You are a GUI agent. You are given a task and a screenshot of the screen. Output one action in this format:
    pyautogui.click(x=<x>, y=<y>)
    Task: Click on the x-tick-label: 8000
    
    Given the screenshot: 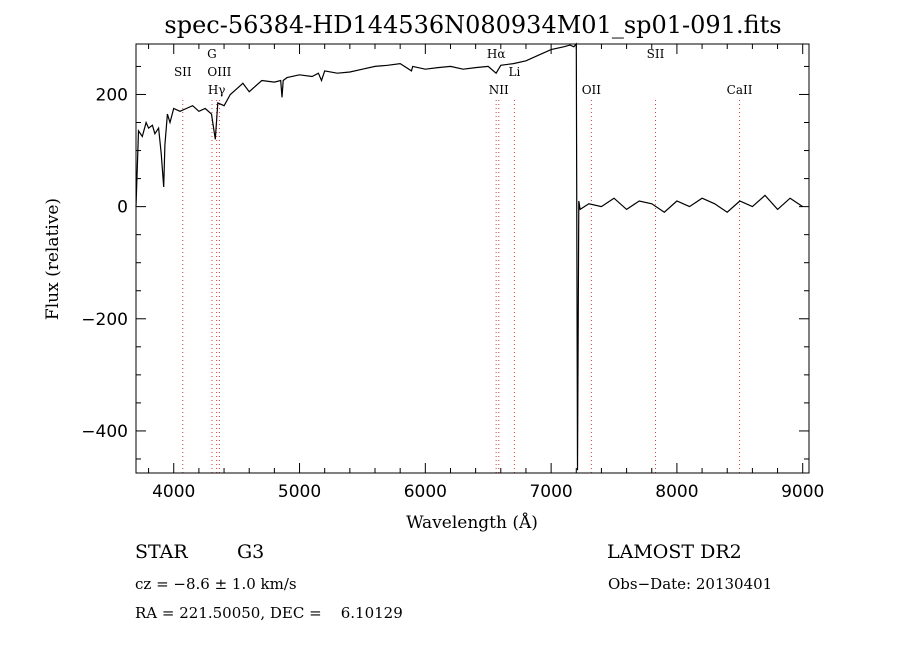 What is the action you would take?
    pyautogui.click(x=676, y=492)
    